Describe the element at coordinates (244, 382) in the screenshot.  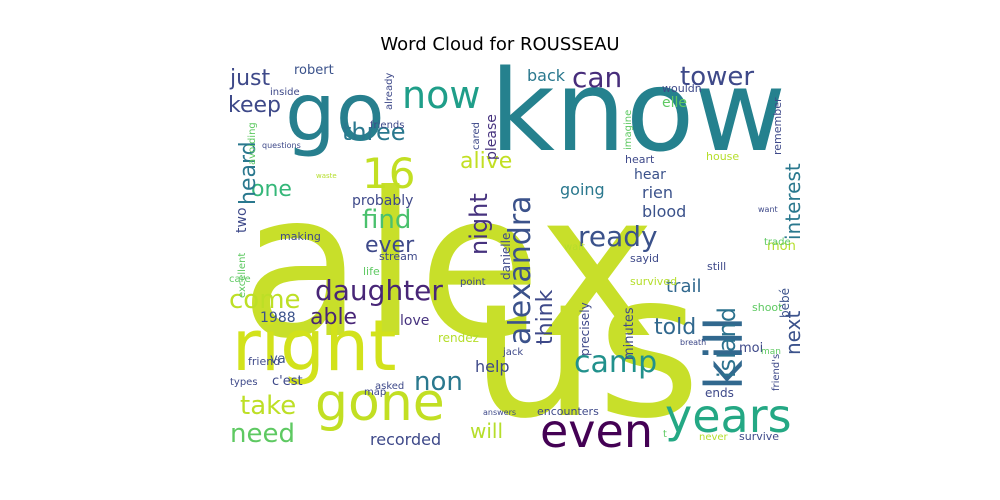
I see `word-types: types` at that location.